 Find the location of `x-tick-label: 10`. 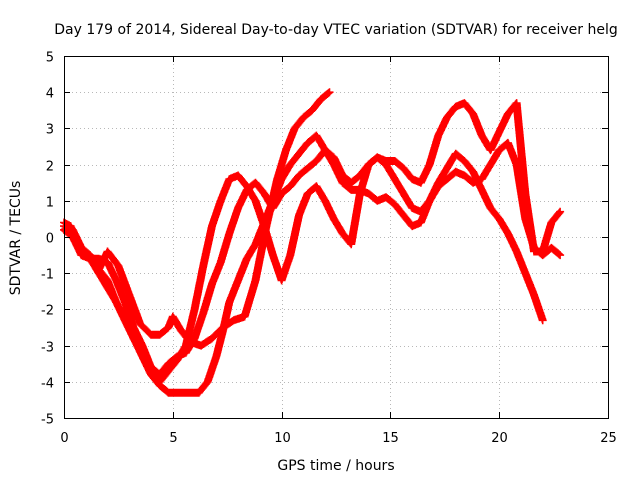

x-tick-label: 10 is located at coordinates (282, 438).